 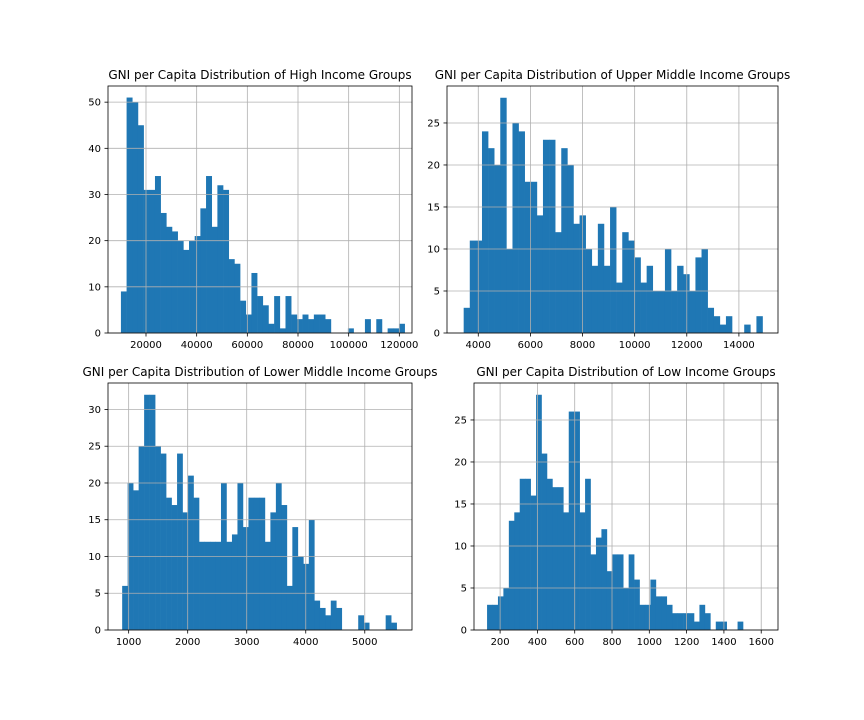 What do you see at coordinates (537, 642) in the screenshot?
I see `x-tick-label: 400` at bounding box center [537, 642].